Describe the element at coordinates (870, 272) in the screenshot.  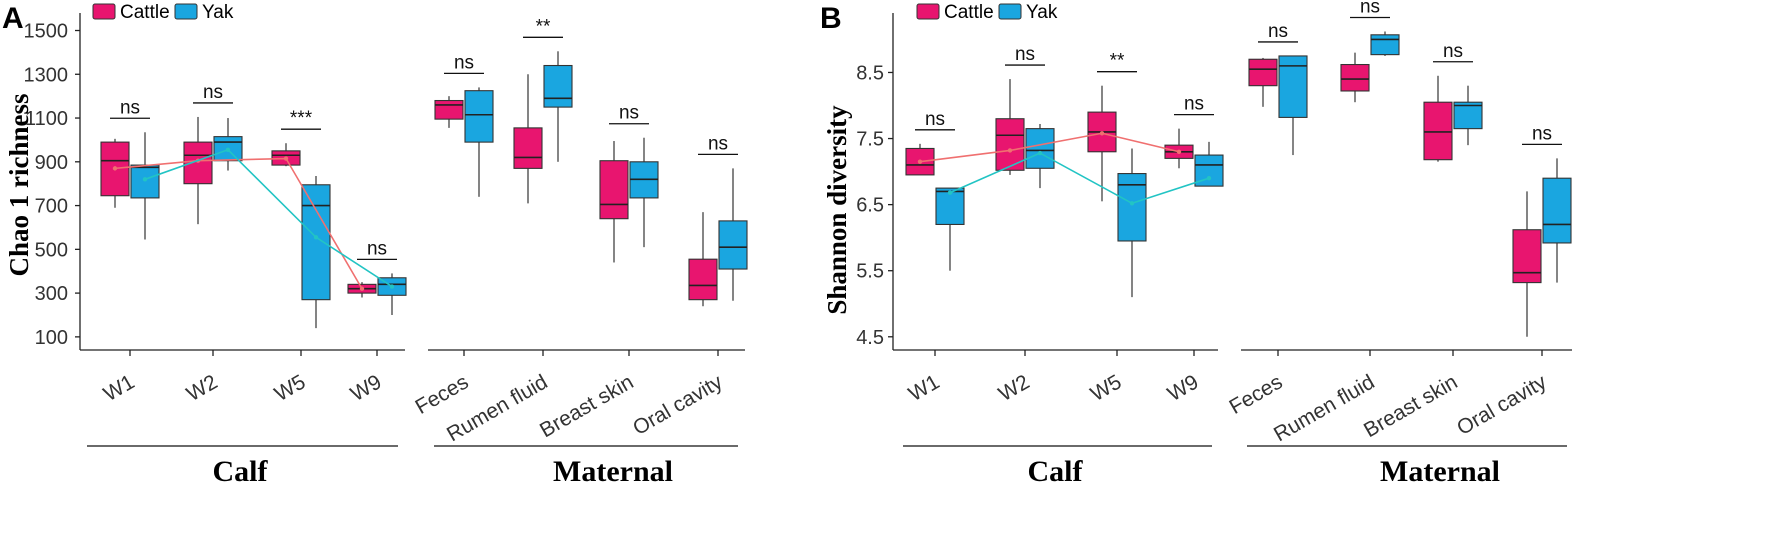
I see `y-tick-label: 5.5` at that location.